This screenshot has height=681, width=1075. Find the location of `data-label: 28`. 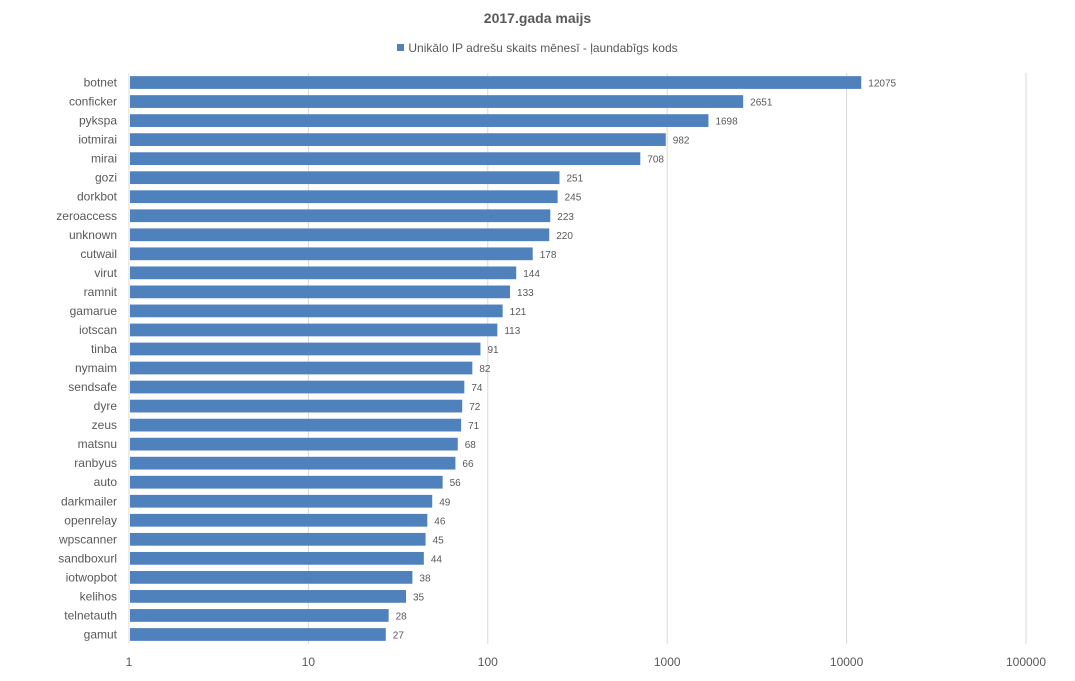

data-label: 28 is located at coordinates (402, 616).